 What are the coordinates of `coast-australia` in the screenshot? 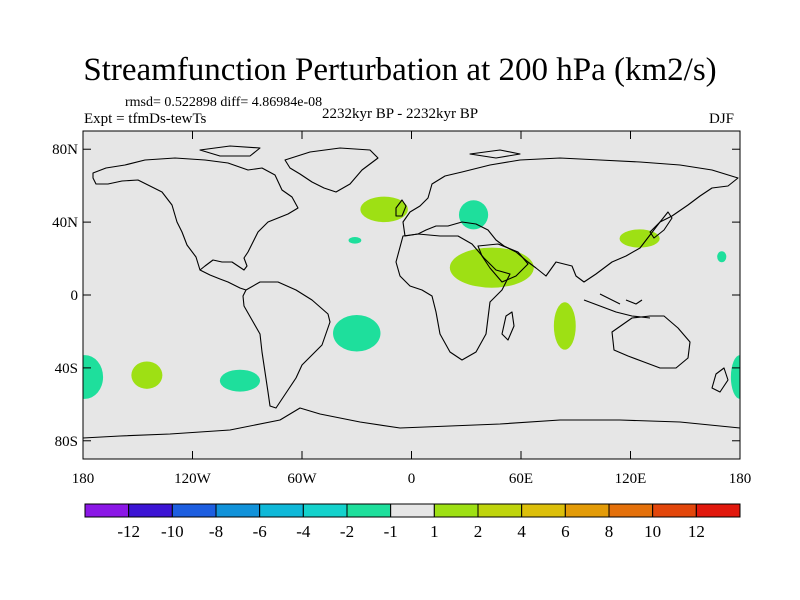 It's located at (651, 342).